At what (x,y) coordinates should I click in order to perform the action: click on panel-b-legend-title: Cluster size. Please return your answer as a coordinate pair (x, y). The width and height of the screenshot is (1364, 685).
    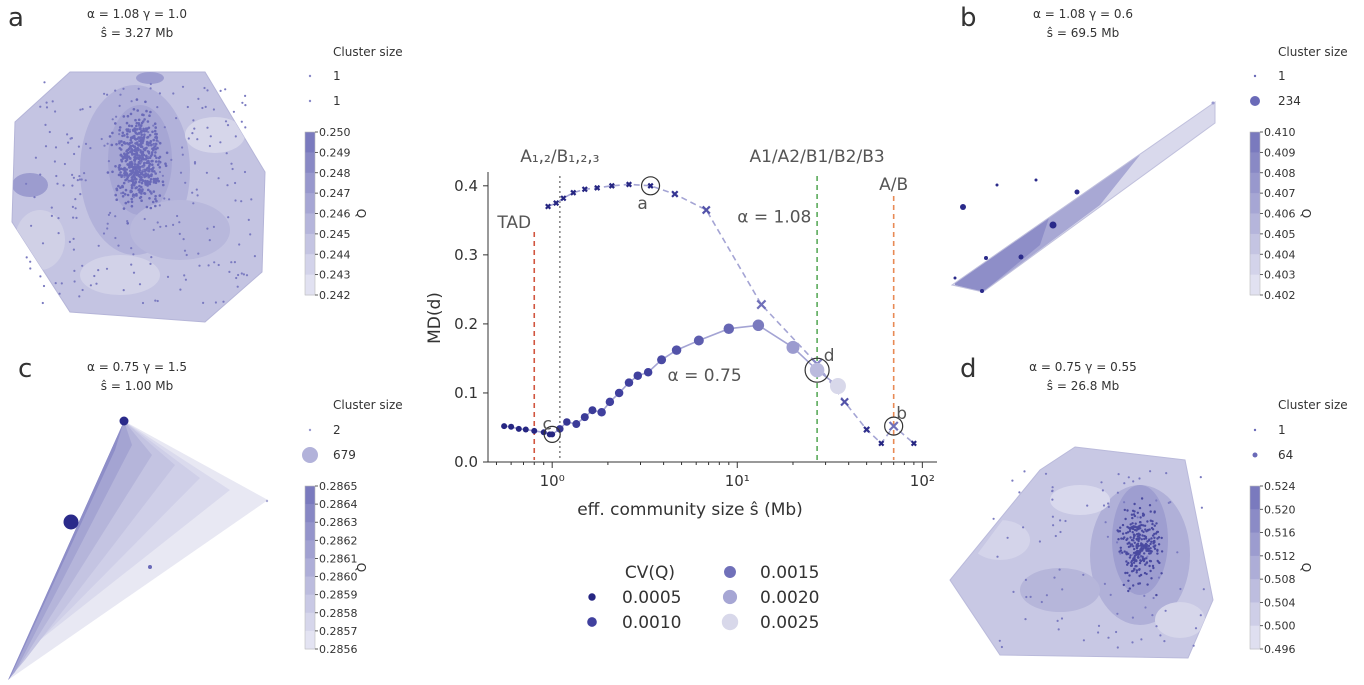
    Looking at the image, I should click on (1313, 52).